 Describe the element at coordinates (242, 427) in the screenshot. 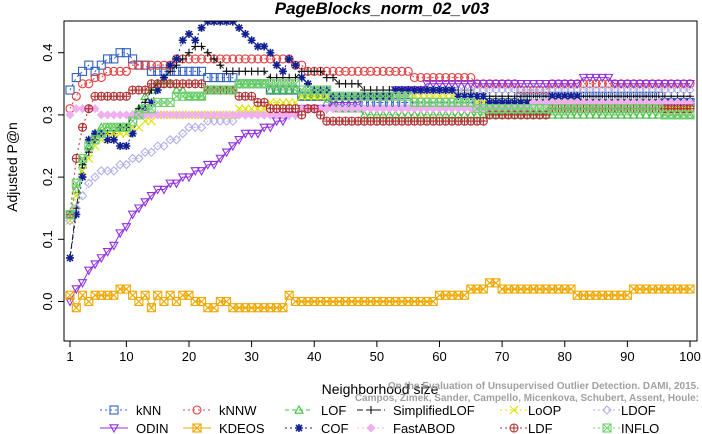

I see `legend-label: KDEOS` at that location.